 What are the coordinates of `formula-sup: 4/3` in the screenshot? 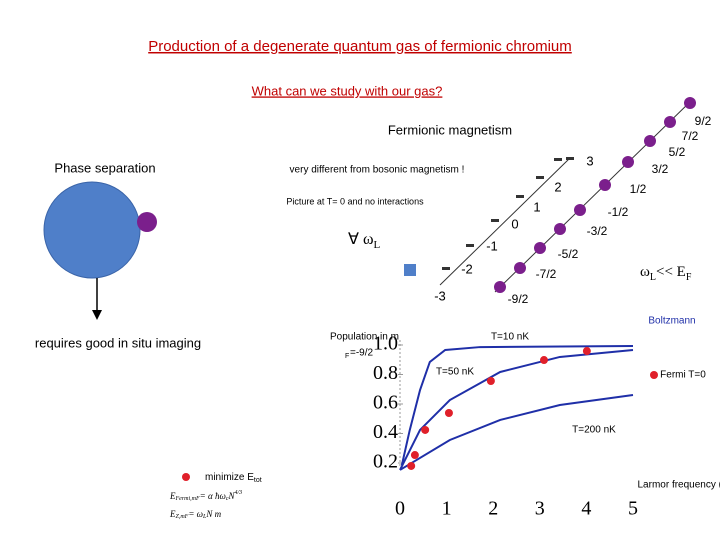 It's located at (239, 492).